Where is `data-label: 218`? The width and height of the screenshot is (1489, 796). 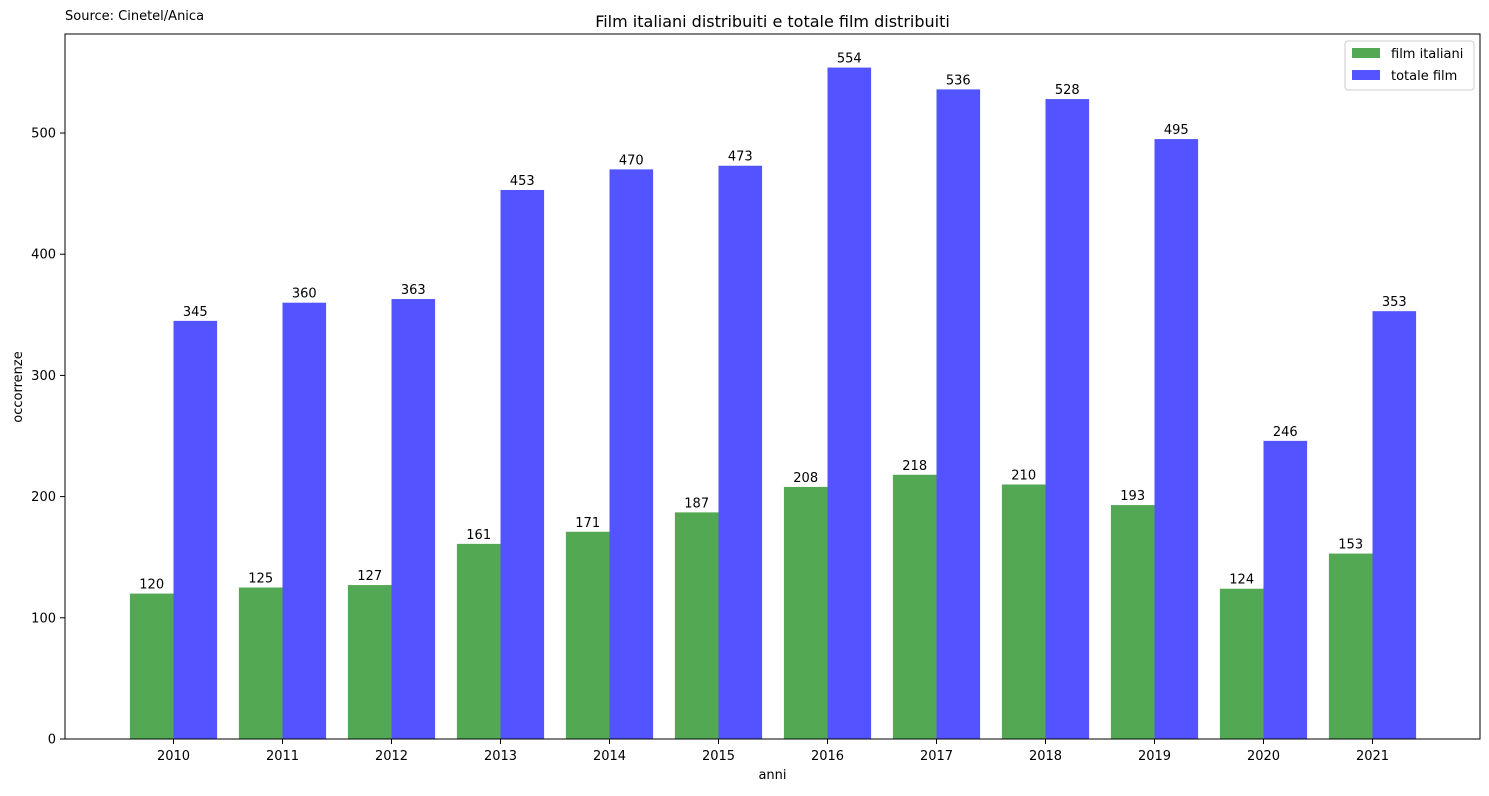
data-label: 218 is located at coordinates (914, 466).